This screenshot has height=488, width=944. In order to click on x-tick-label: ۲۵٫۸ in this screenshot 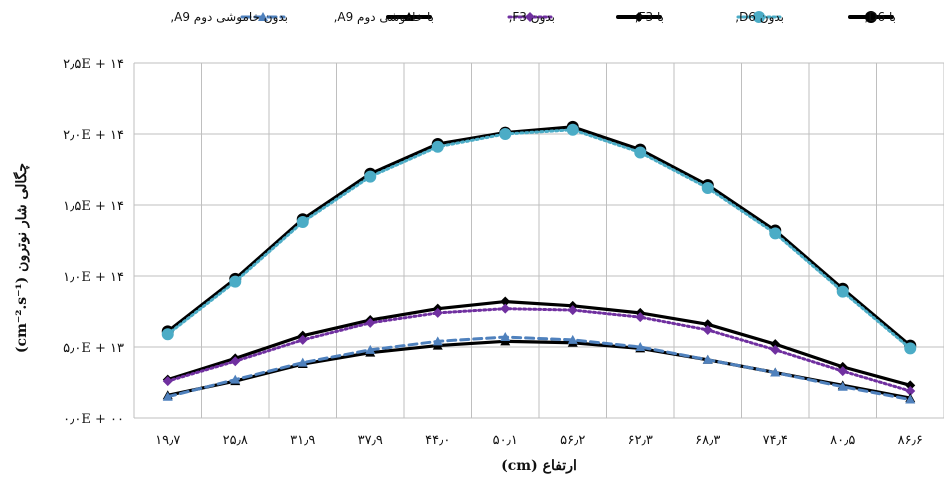, I will do `click(235, 440)`.